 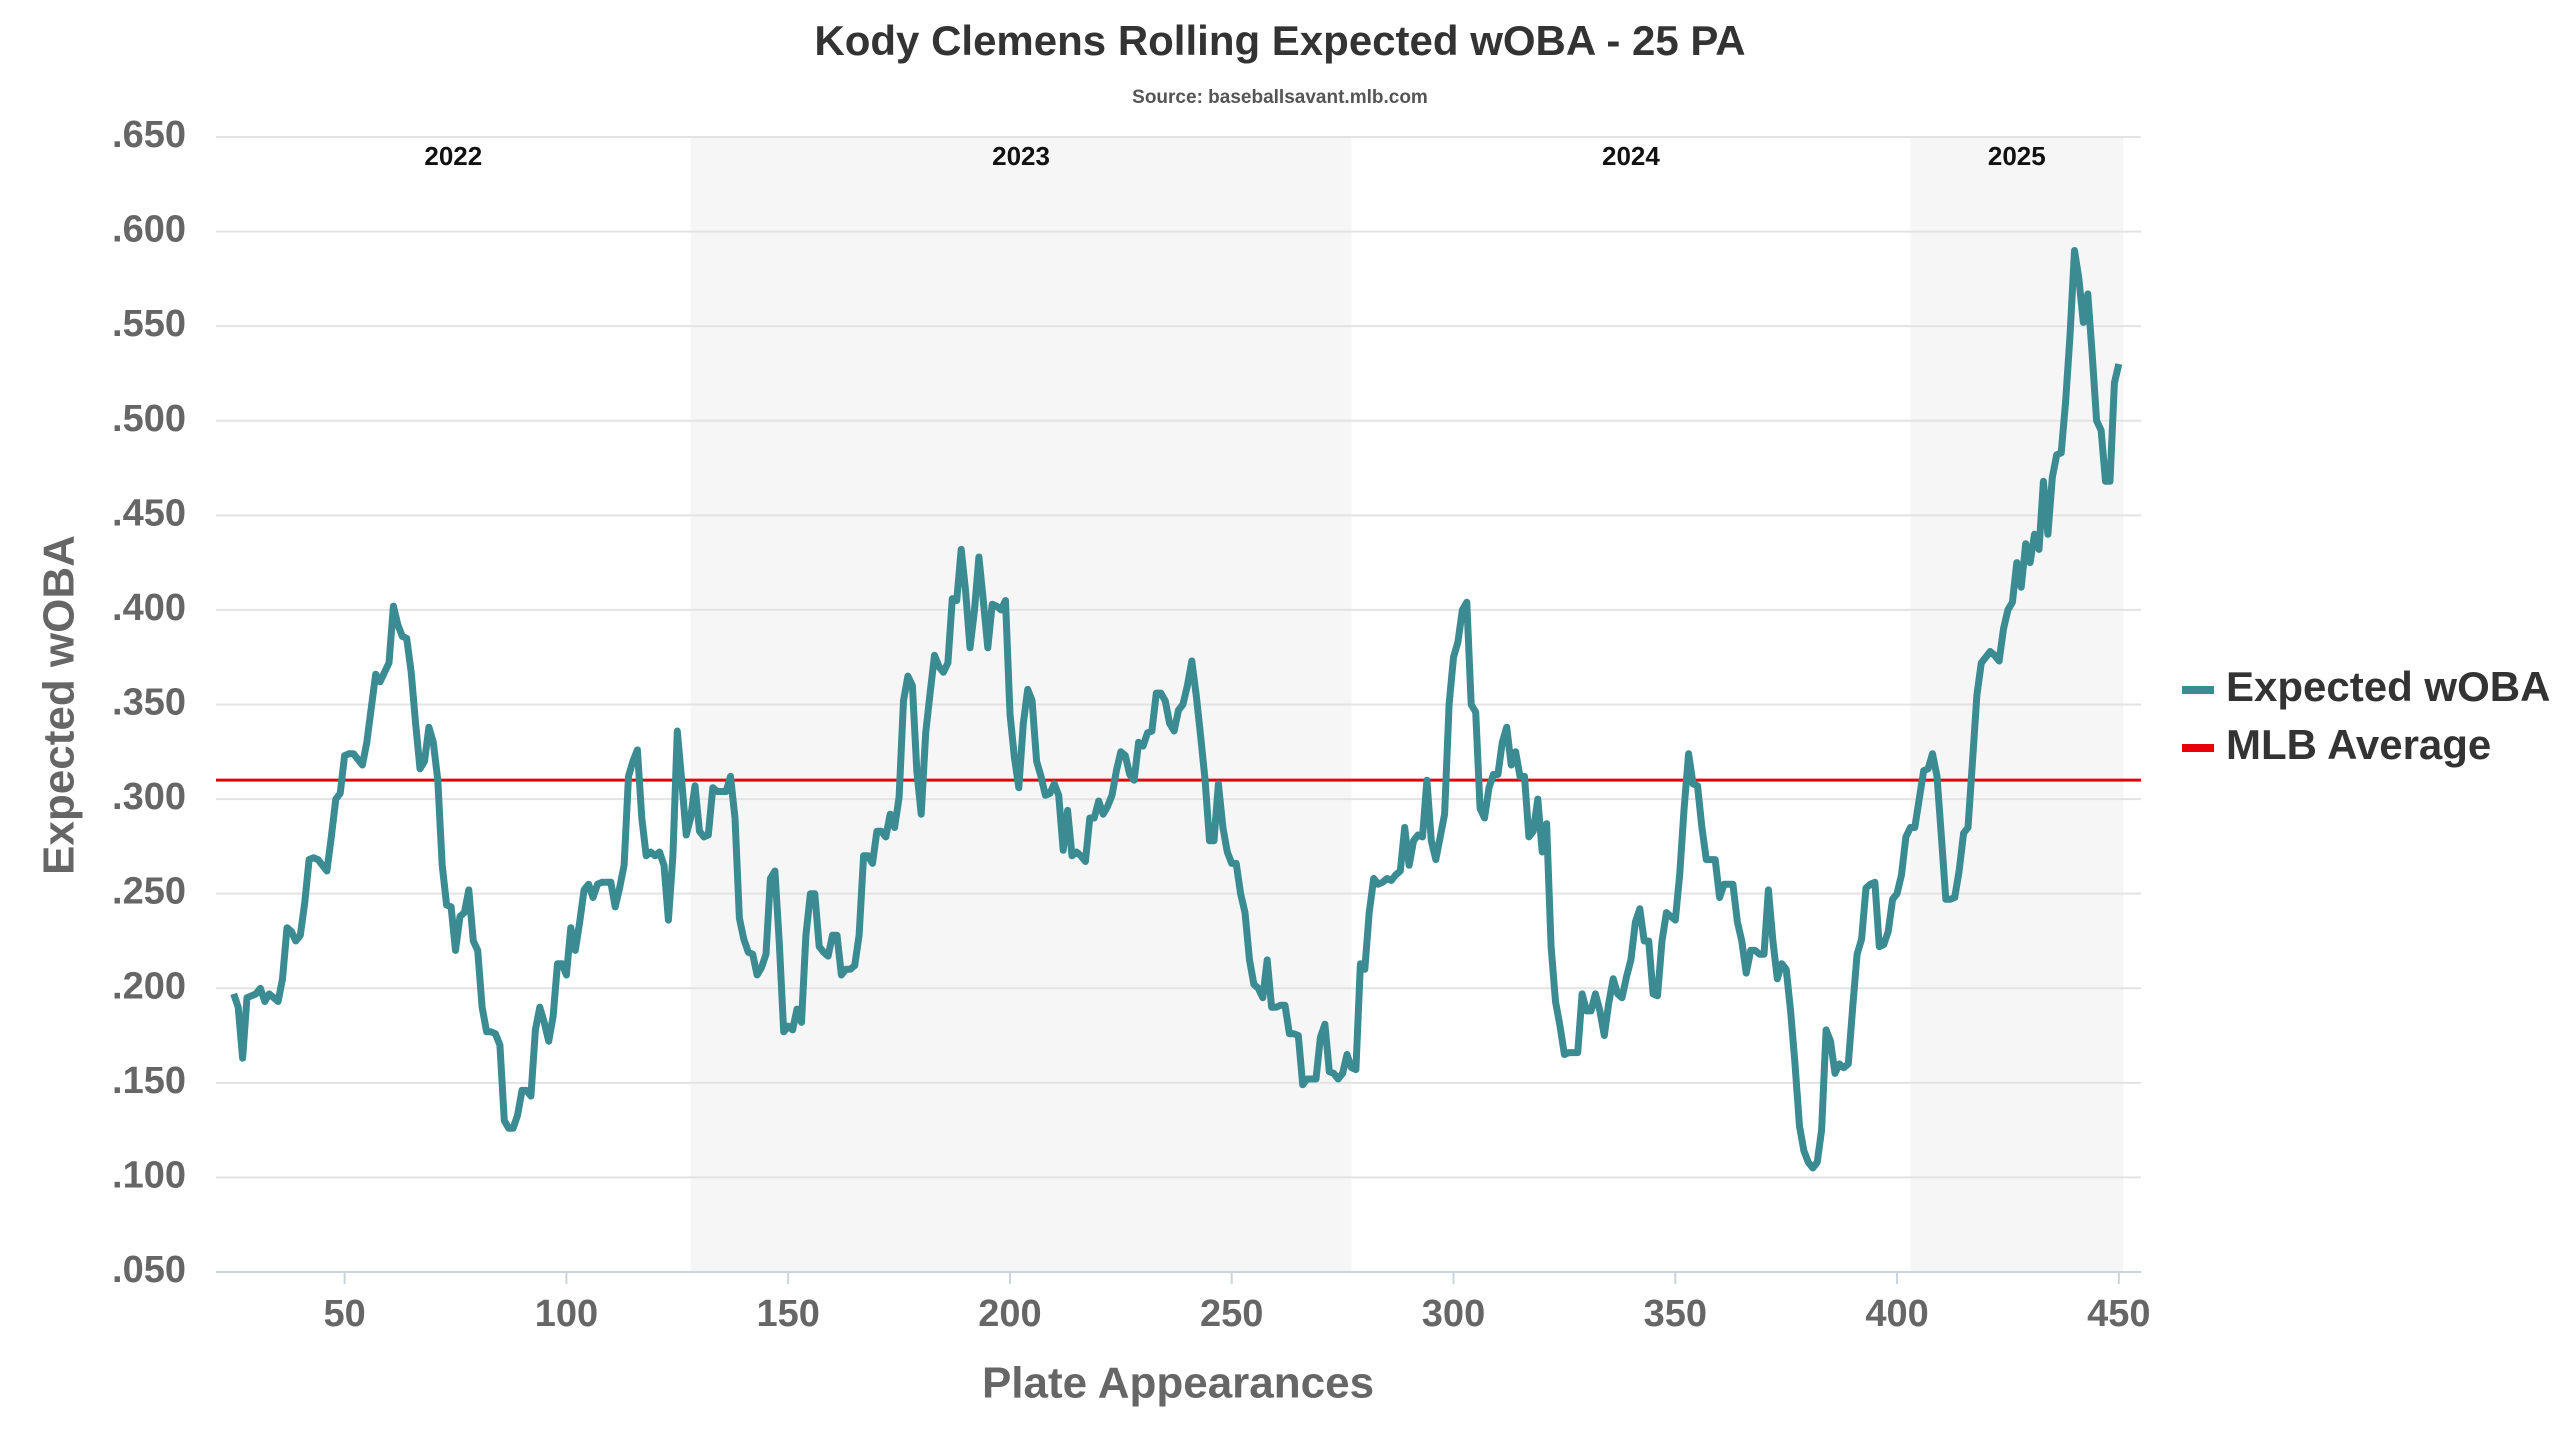 What do you see at coordinates (59, 705) in the screenshot?
I see `y-axis-label: Expected wOBA` at bounding box center [59, 705].